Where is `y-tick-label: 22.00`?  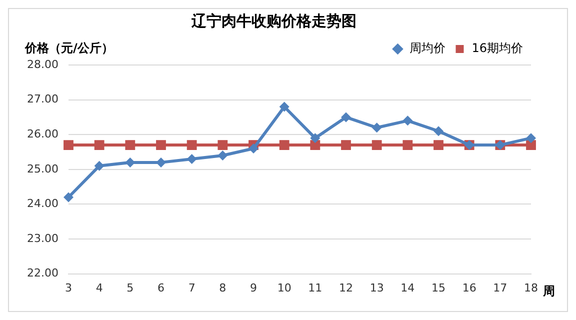
y-tick-label: 22.00 is located at coordinates (42, 273).